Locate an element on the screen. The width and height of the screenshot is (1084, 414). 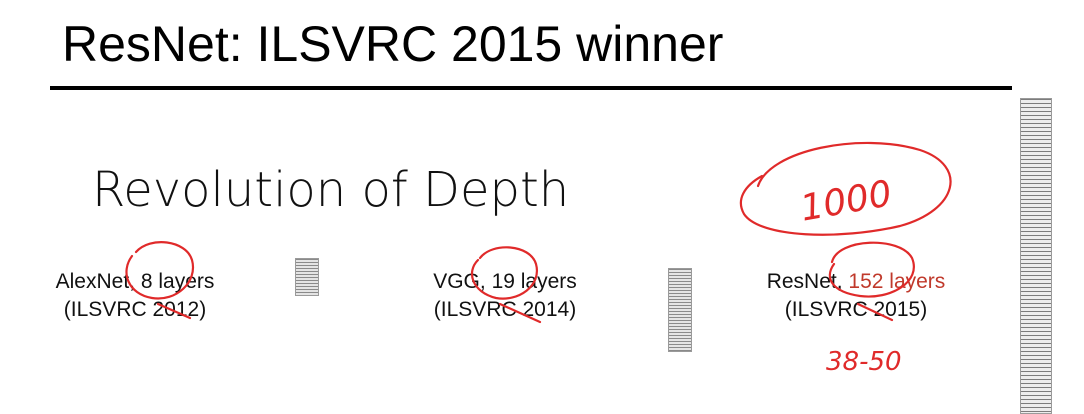
vgg-year: (ILSVRC 2014) is located at coordinates (505, 309).